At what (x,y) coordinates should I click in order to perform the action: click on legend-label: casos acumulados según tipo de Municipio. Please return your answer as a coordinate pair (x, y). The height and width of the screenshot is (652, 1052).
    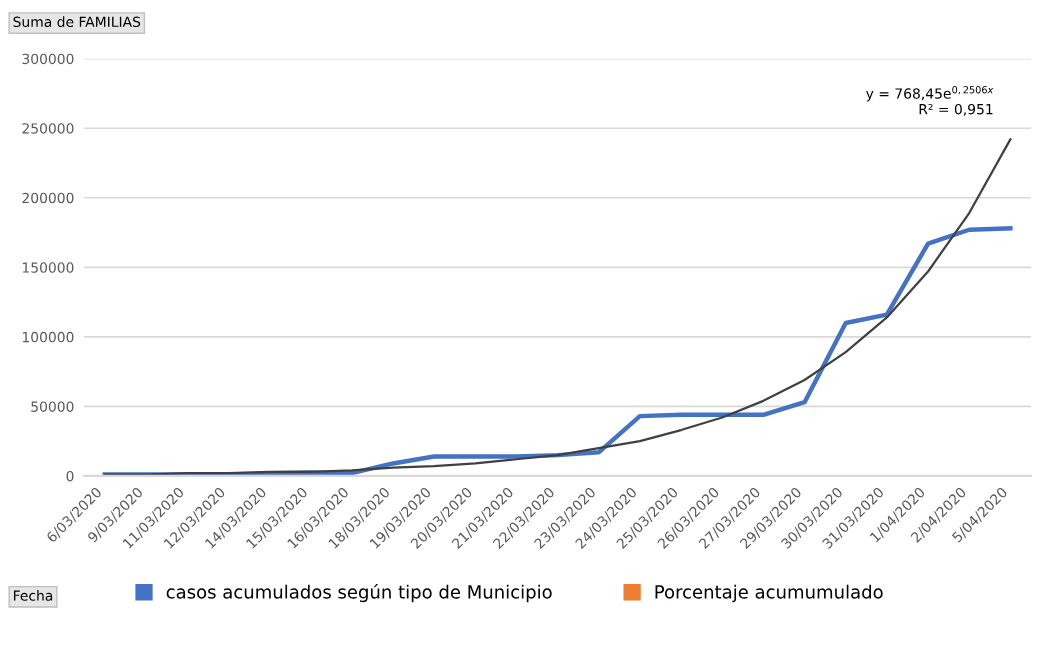
    Looking at the image, I should click on (359, 593).